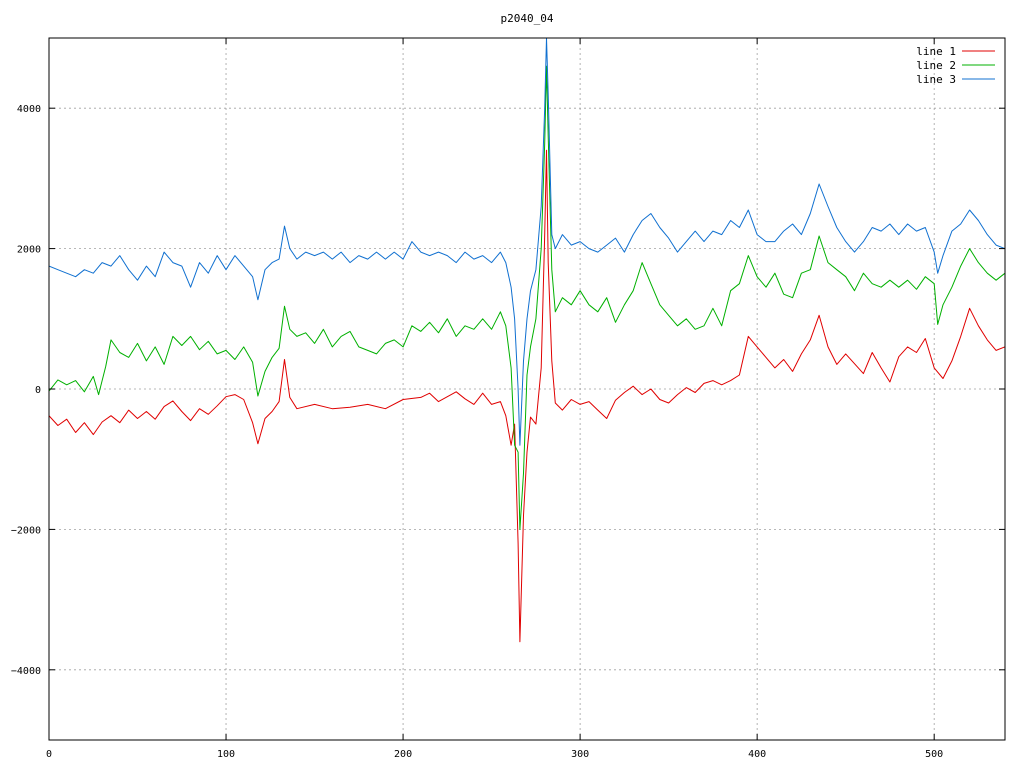 The width and height of the screenshot is (1024, 768). What do you see at coordinates (580, 754) in the screenshot?
I see `x-tick-label: 300` at bounding box center [580, 754].